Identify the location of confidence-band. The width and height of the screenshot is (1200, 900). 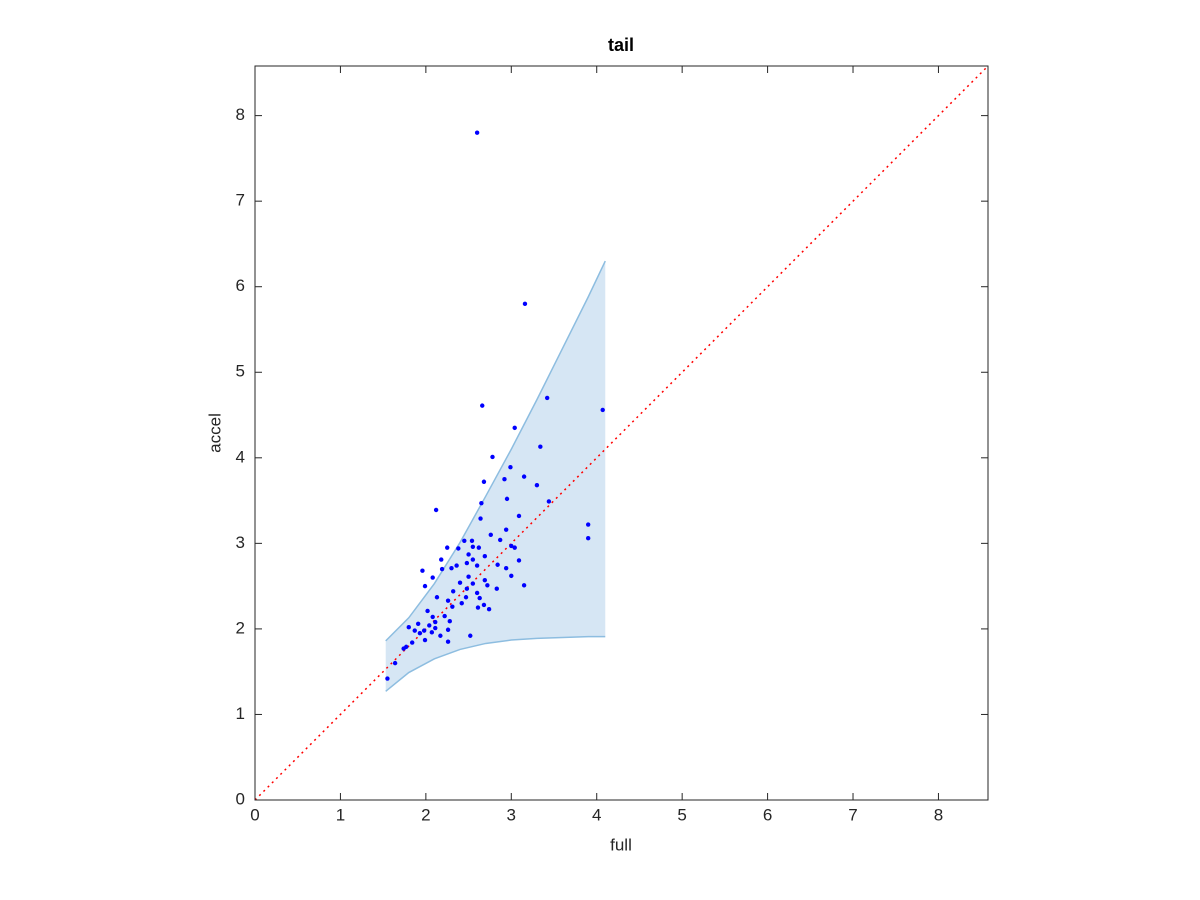
(495, 476).